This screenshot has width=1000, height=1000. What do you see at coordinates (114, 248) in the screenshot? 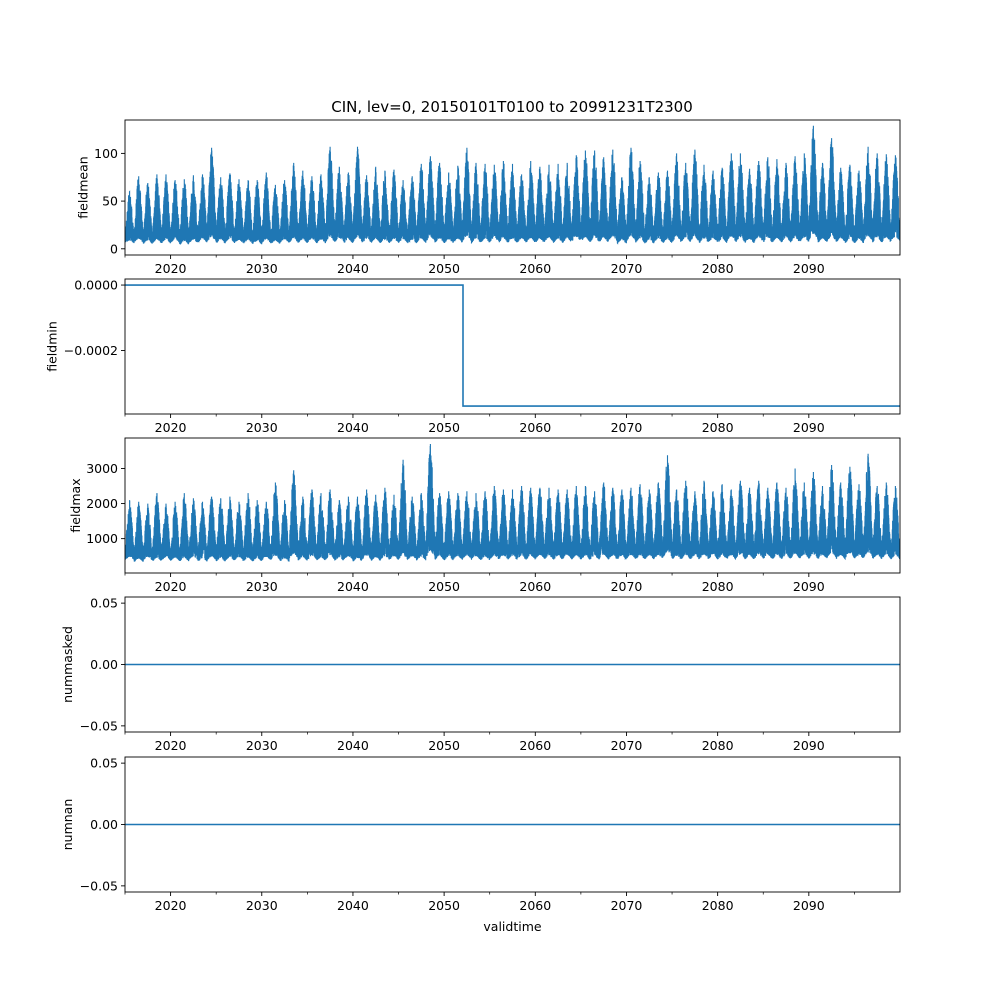
I see `y-tick-label: 0` at bounding box center [114, 248].